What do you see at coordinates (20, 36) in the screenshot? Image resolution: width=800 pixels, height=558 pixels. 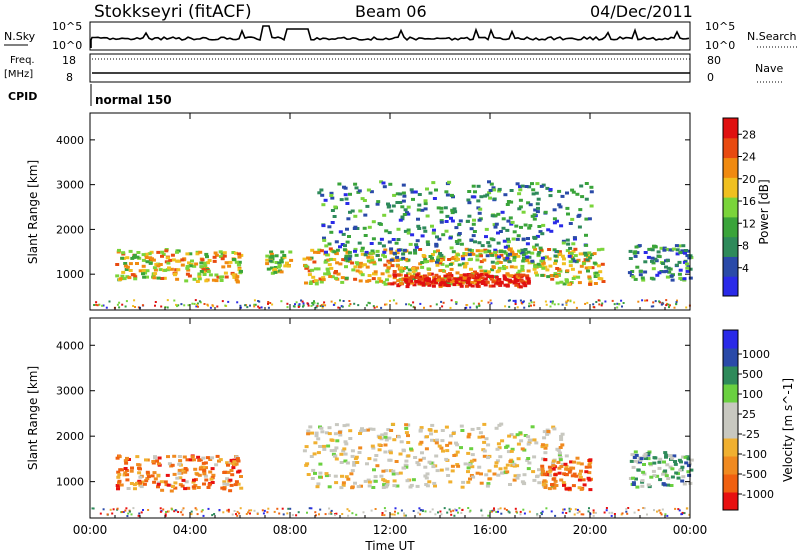 I see `nsky-label: N.Sky` at bounding box center [20, 36].